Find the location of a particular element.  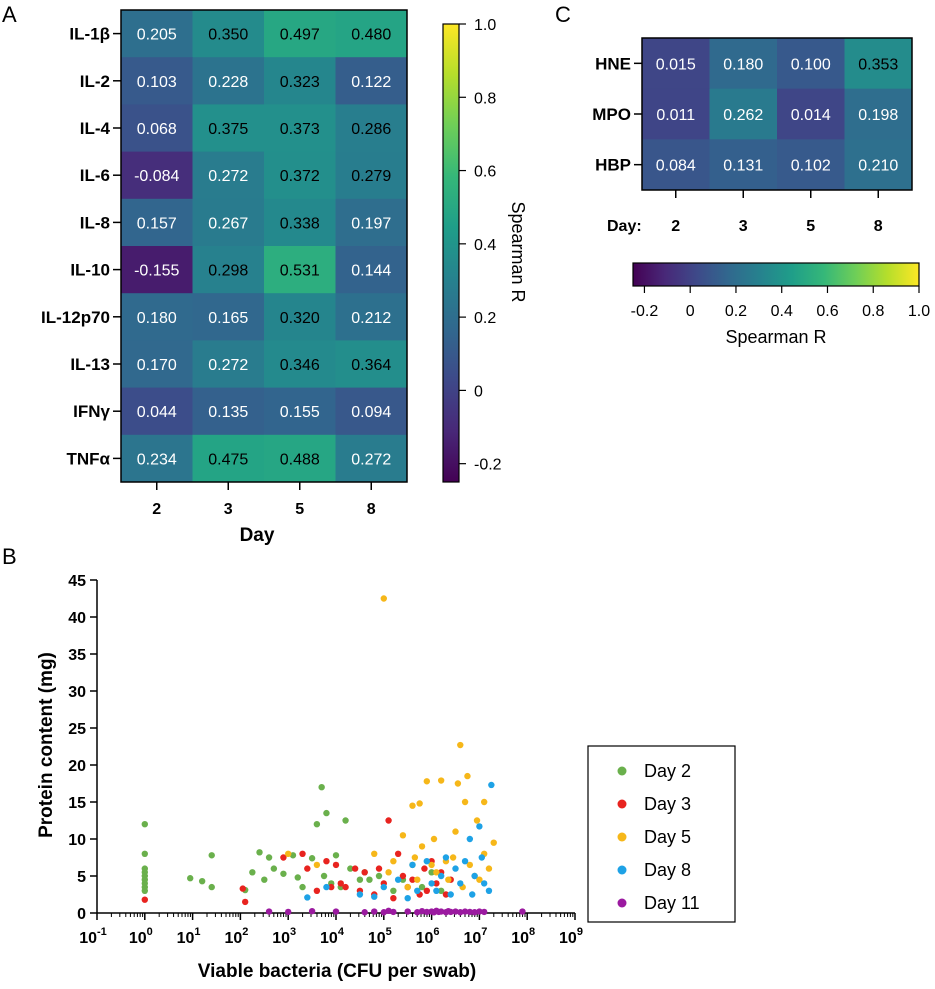

heatmap-c-cell-label: 0.180 is located at coordinates (743, 64).